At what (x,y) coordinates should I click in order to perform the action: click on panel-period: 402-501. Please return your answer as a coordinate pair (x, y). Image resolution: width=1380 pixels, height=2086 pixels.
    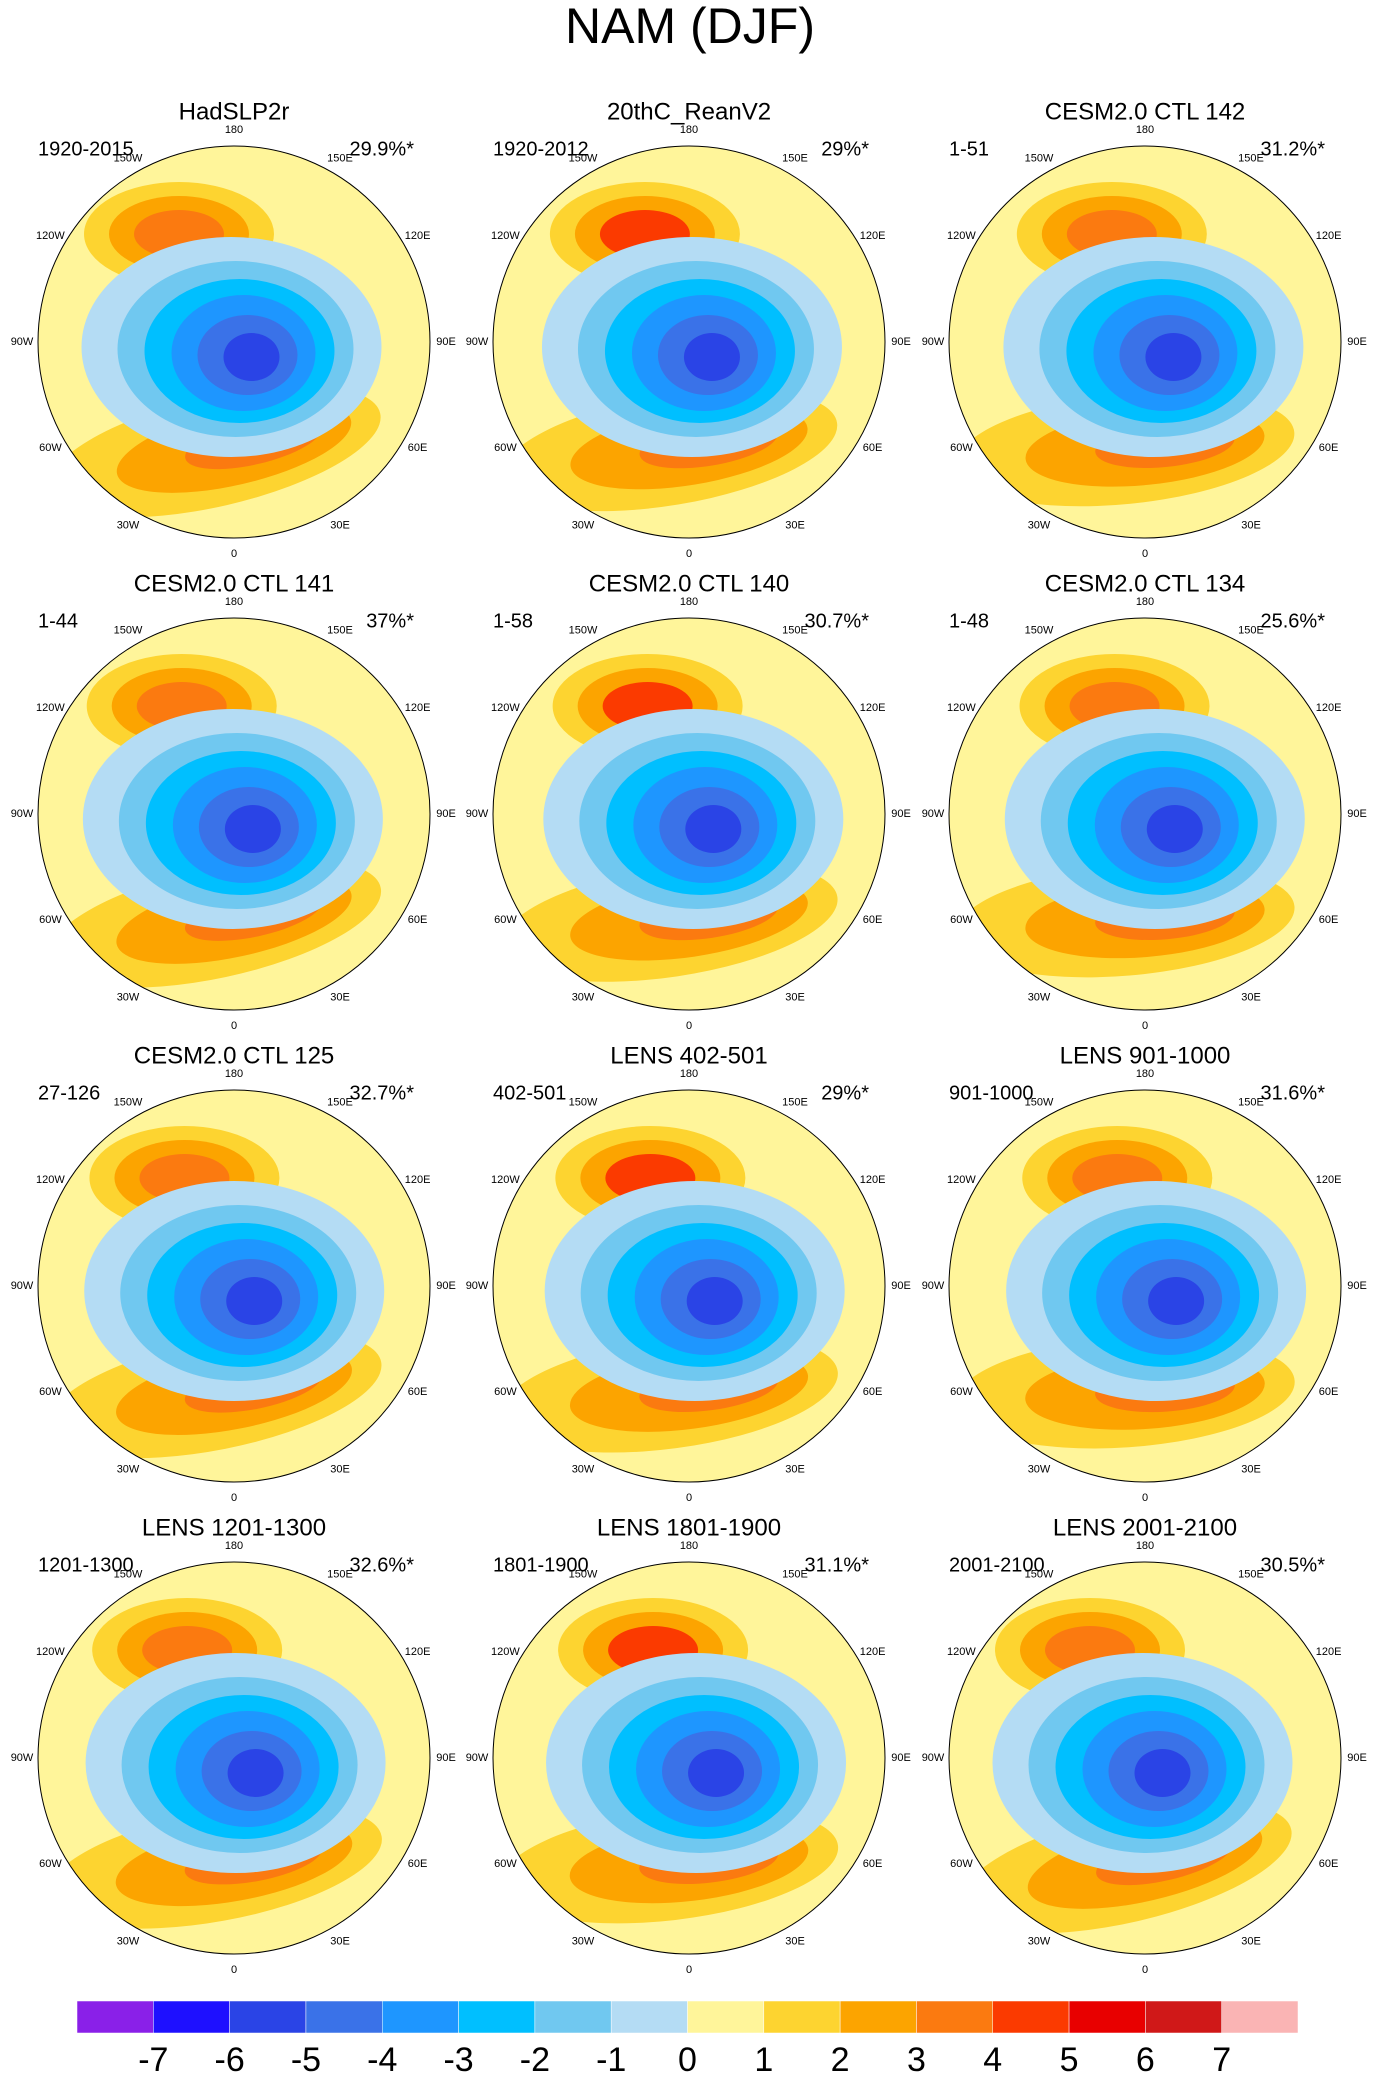
    Looking at the image, I should click on (529, 1093).